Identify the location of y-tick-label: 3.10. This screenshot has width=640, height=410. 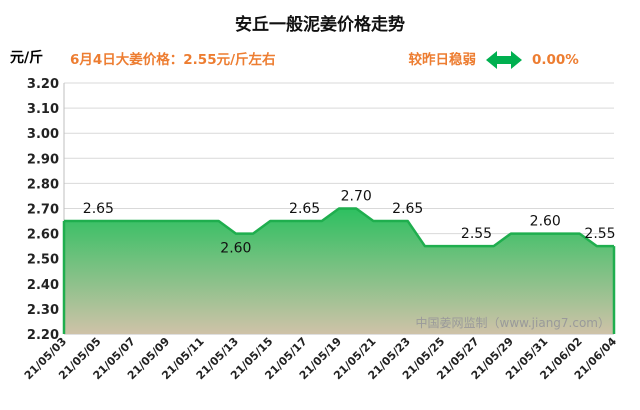
(43, 109).